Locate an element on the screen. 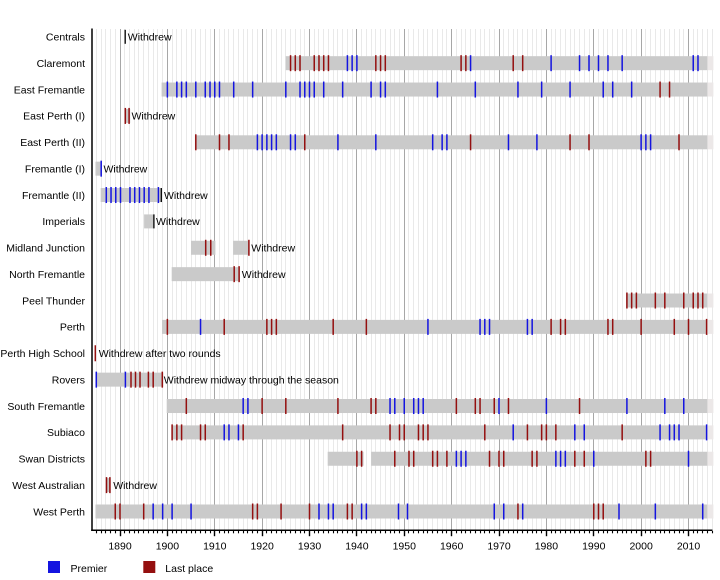 This screenshot has height=580, width=720. svg-text: 2000 is located at coordinates (641, 546).